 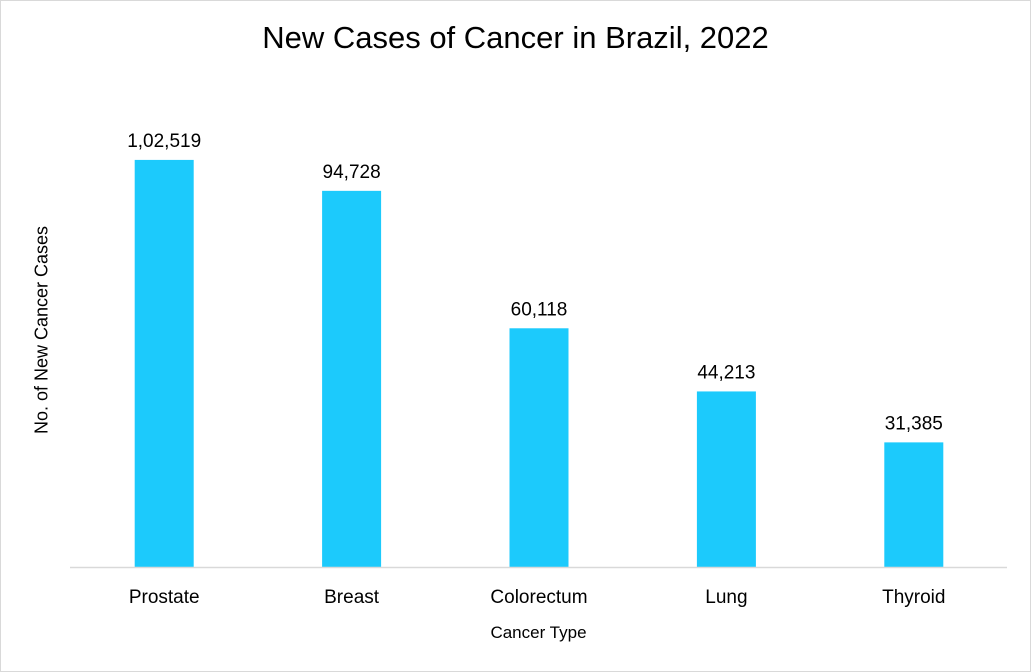 What do you see at coordinates (352, 379) in the screenshot?
I see `bar-breast` at bounding box center [352, 379].